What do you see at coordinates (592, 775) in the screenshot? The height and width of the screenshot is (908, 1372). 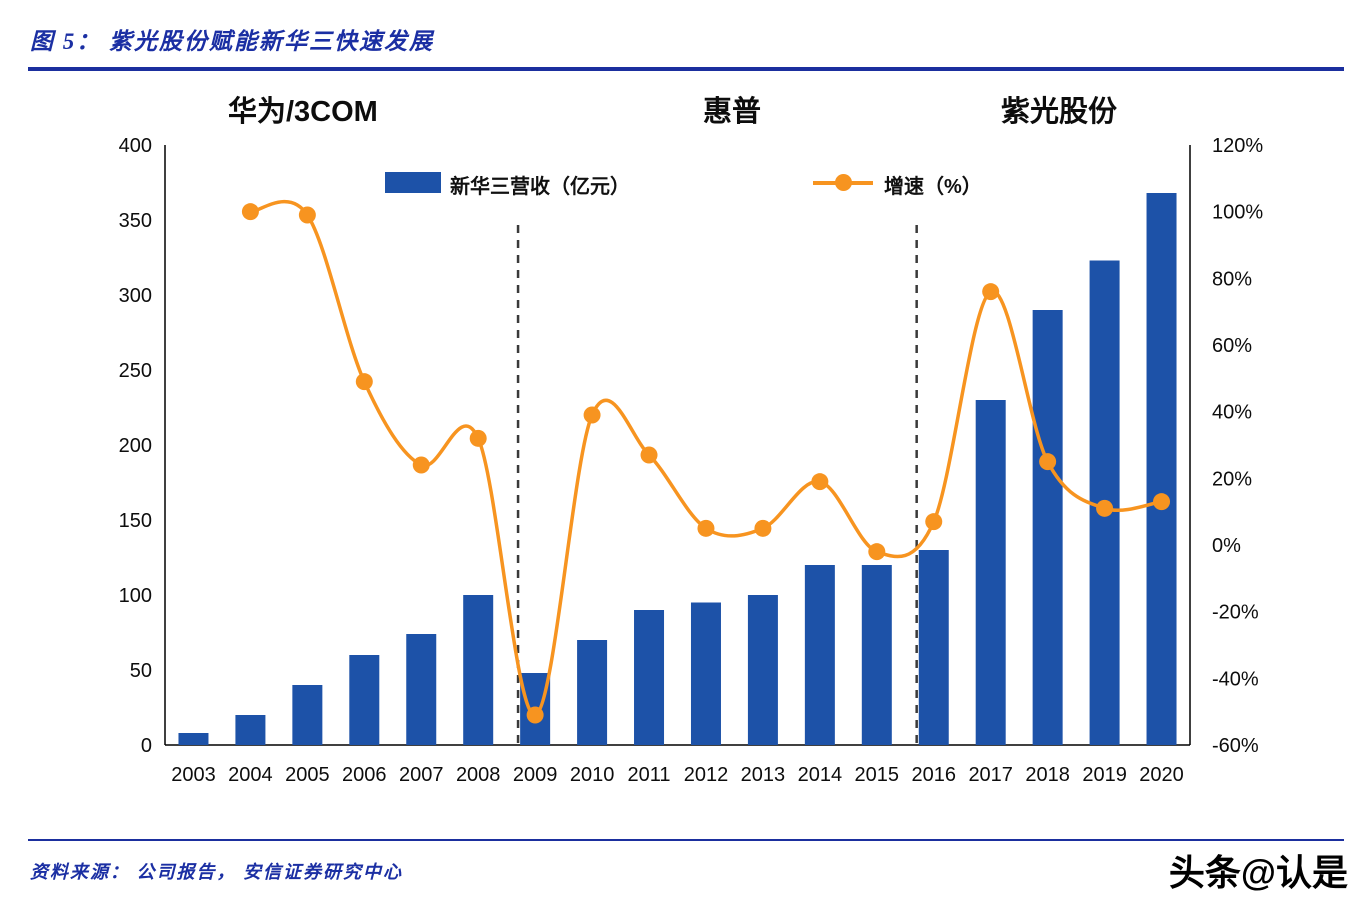 I see `x-axis-tick-label: 2010` at bounding box center [592, 775].